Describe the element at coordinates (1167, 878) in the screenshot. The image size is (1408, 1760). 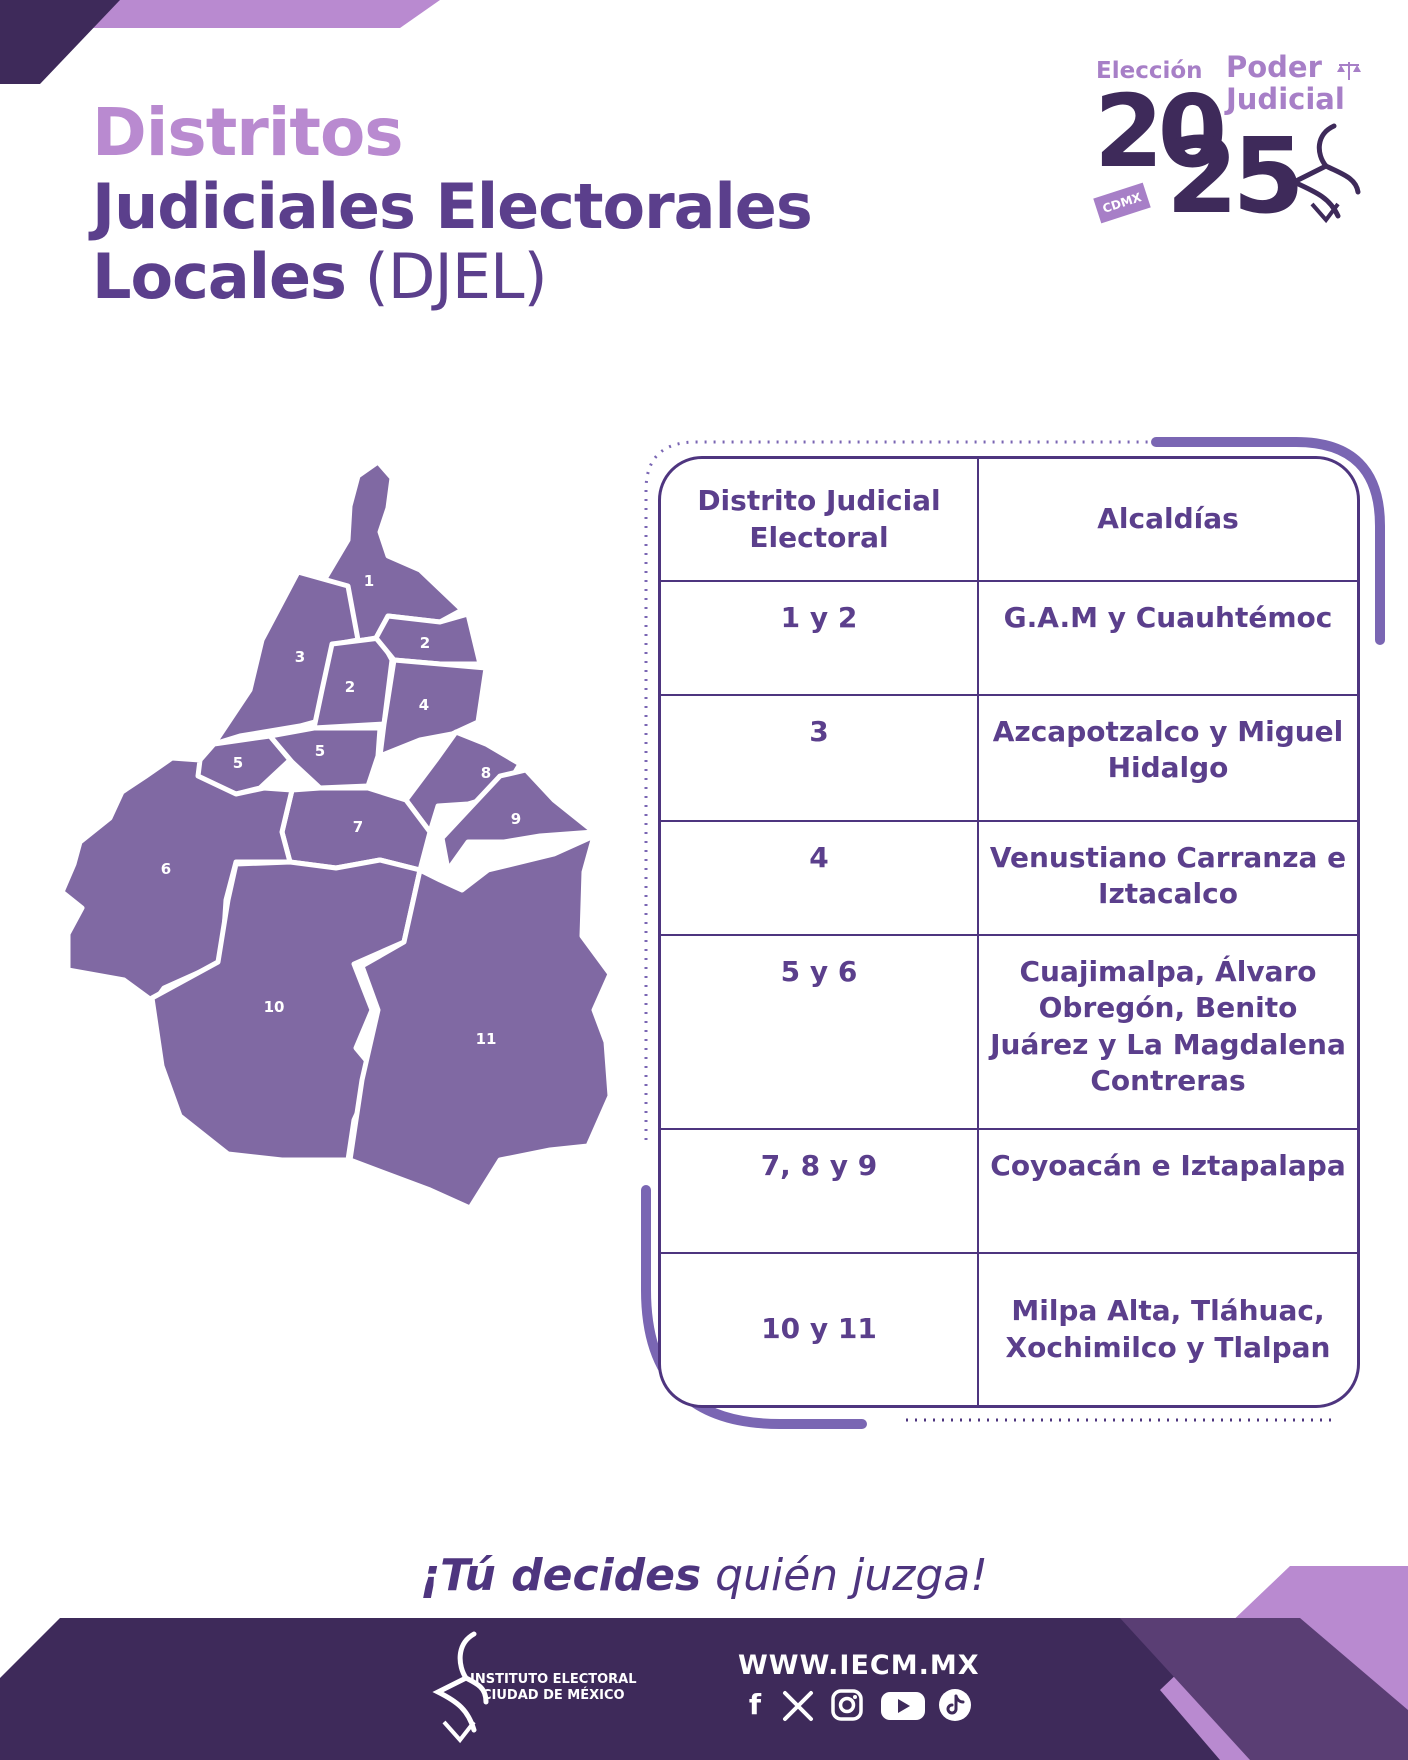
I see `alcaldias-cell: Venustiano Carranza e Iztacalco` at that location.